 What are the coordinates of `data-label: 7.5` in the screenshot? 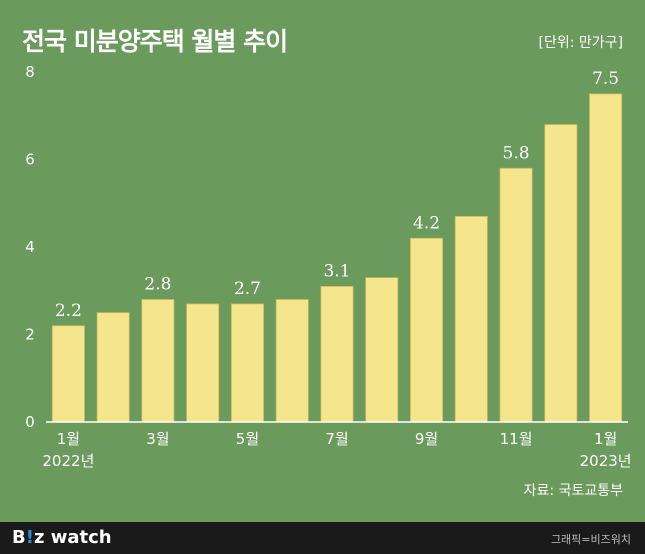 It's located at (605, 79).